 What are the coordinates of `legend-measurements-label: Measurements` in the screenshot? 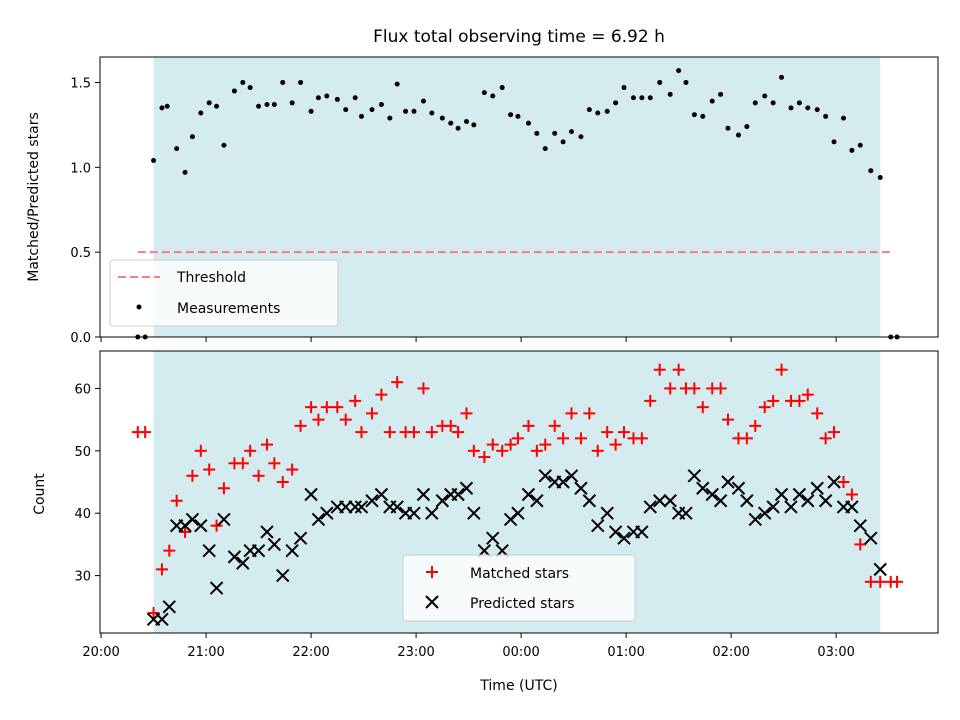 It's located at (228, 309).